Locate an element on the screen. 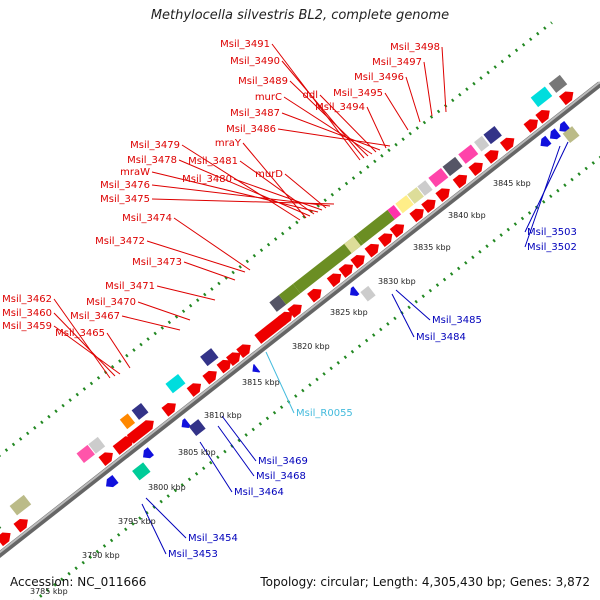 This screenshot has width=600, height=600. feature-block-21-shape is located at coordinates (482, 143).